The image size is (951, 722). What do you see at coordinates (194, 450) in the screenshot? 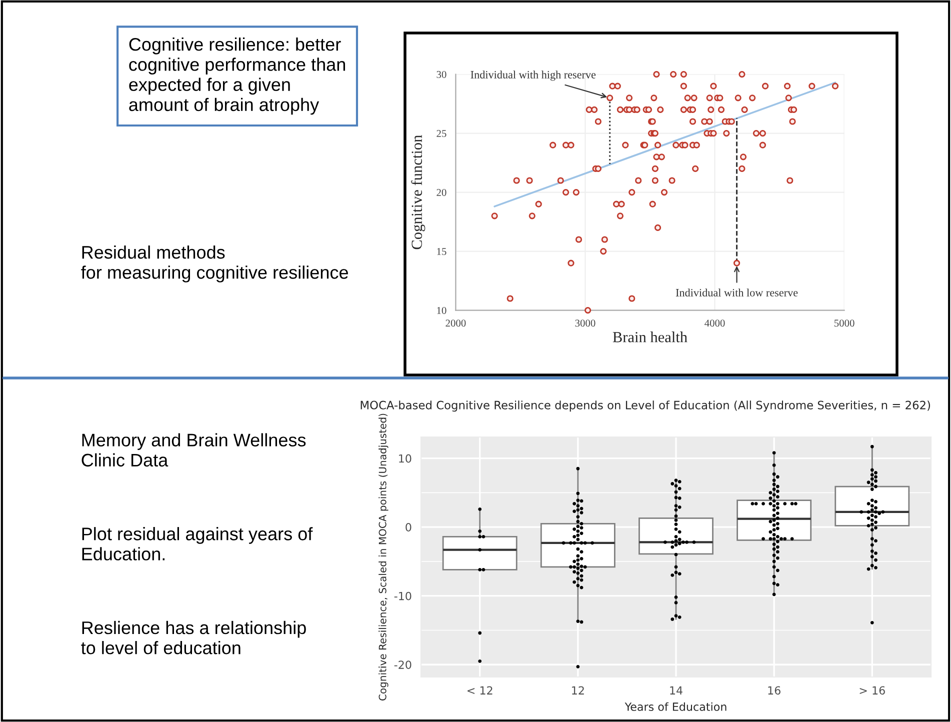
I see `text: Memory and Brain Wellness Clinic Data` at bounding box center [194, 450].